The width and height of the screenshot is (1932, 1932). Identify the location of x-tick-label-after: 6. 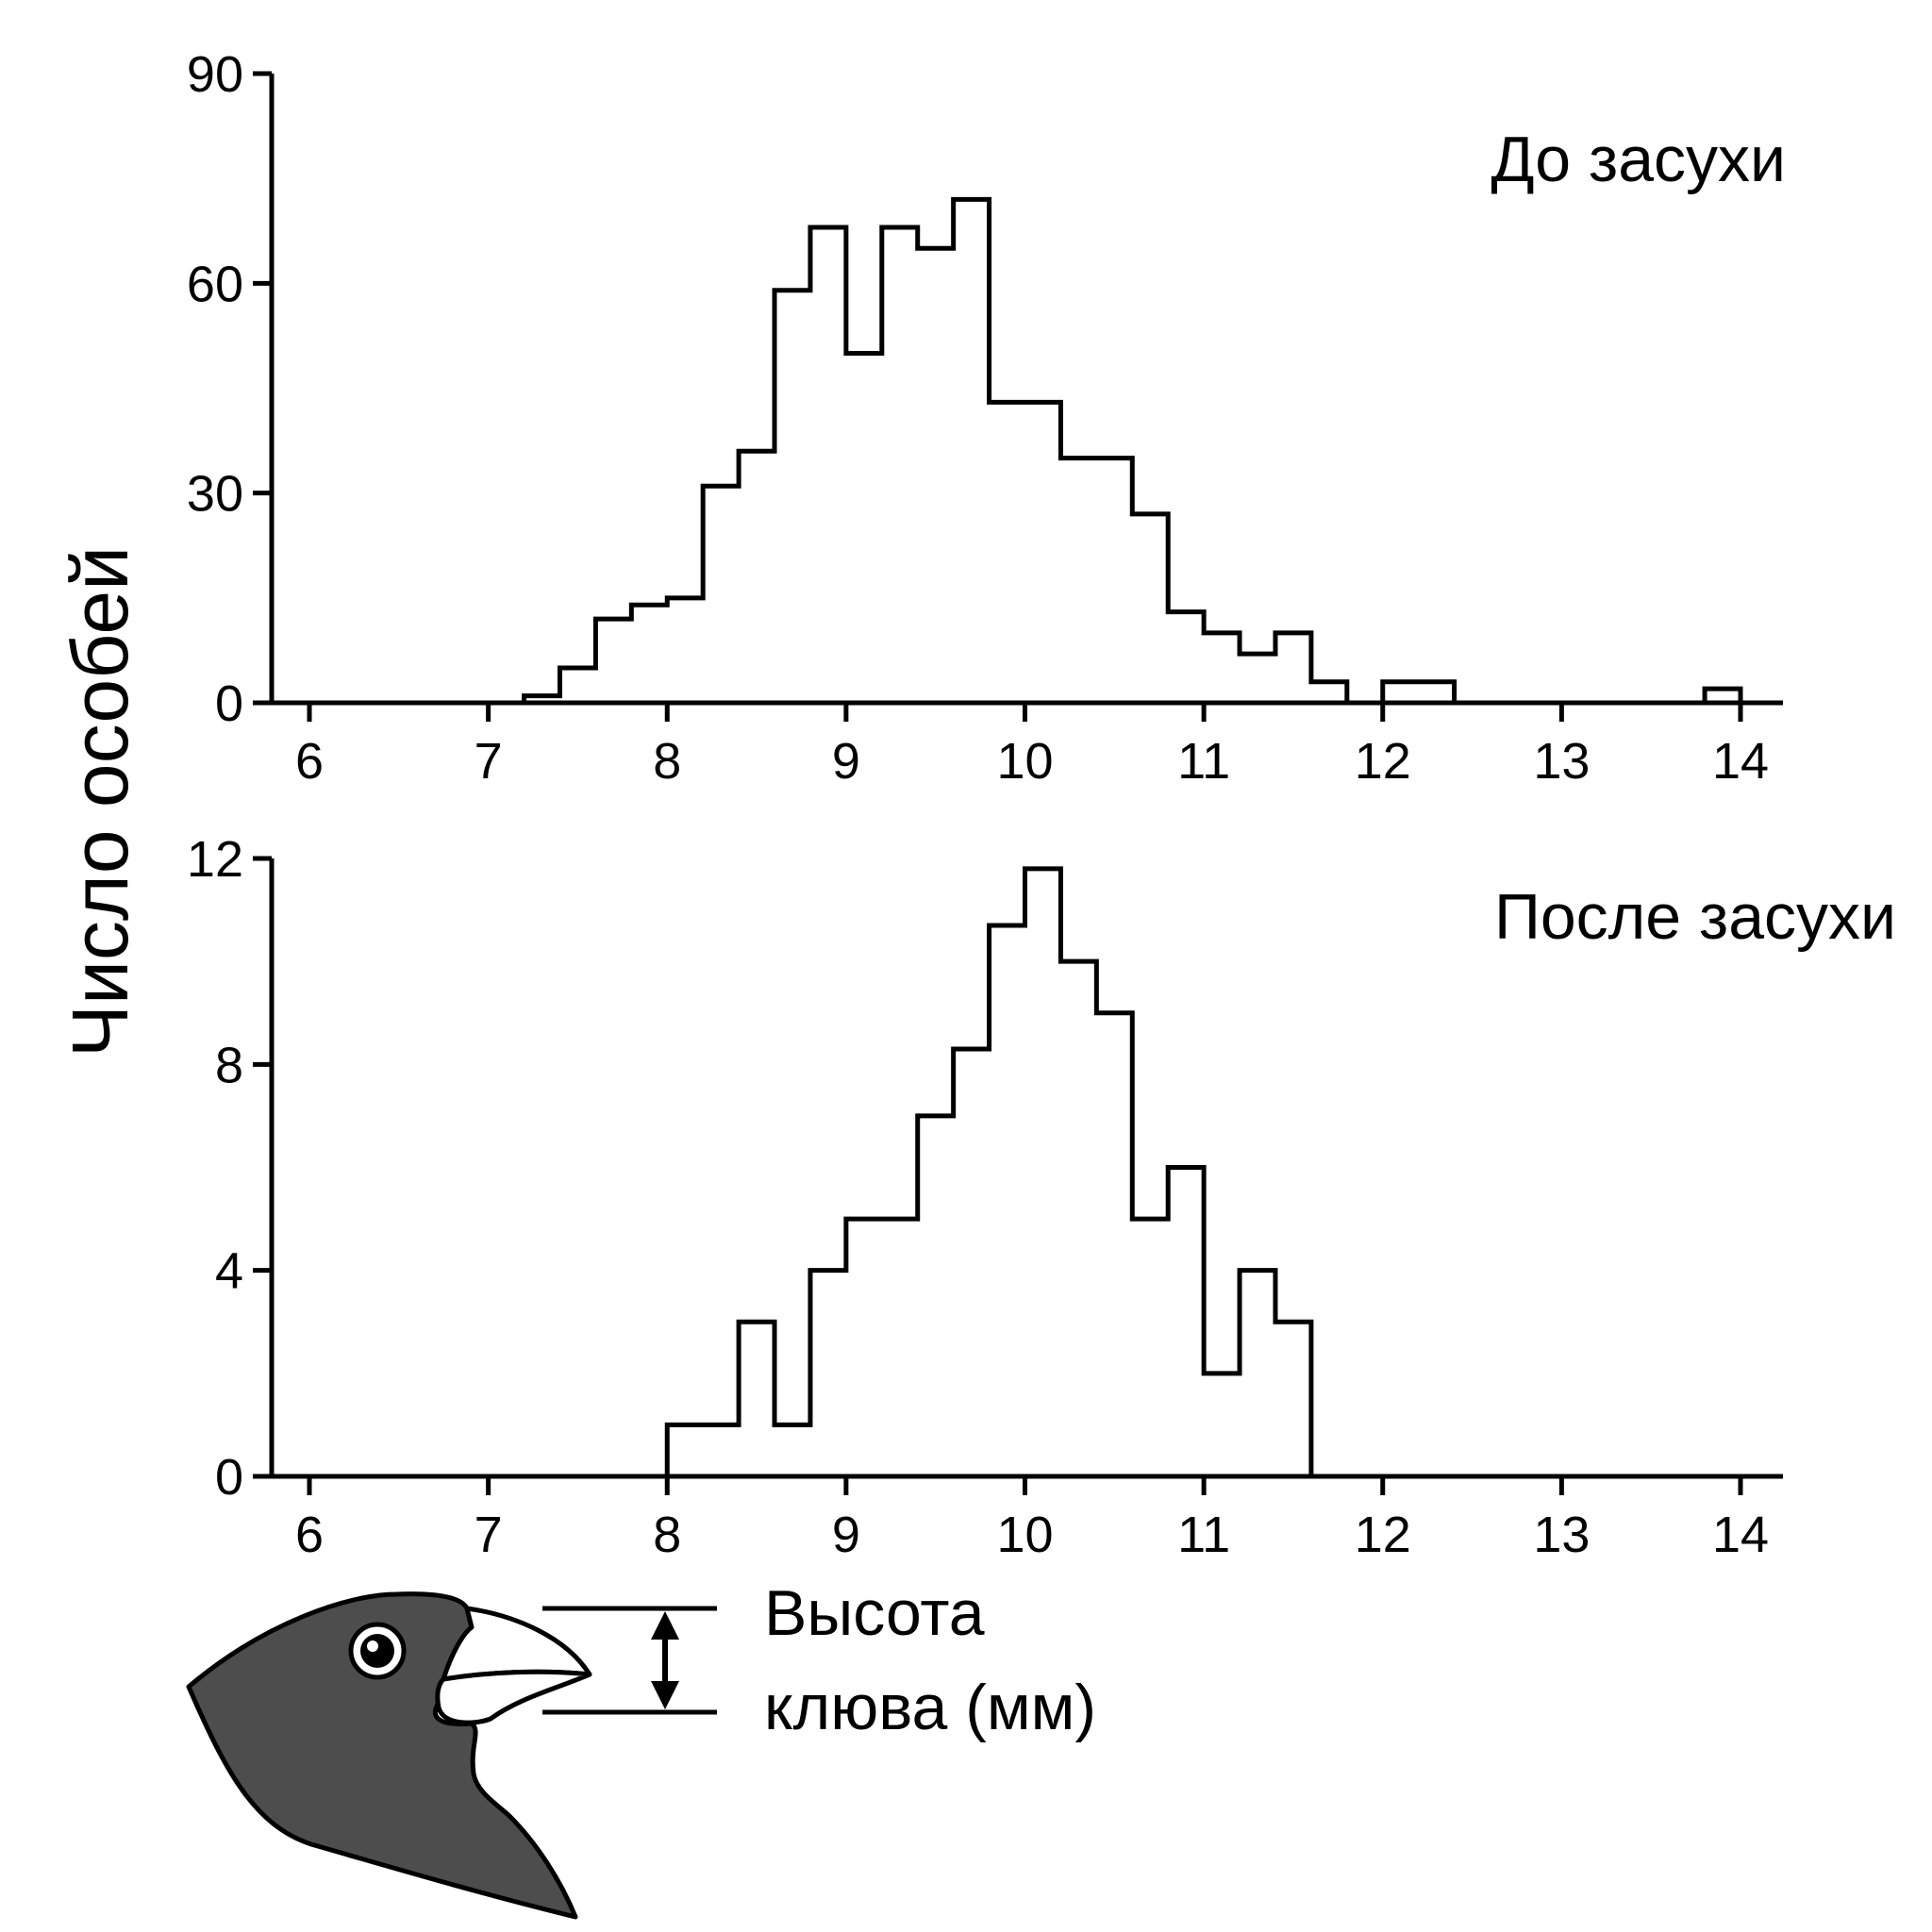
(309, 1535).